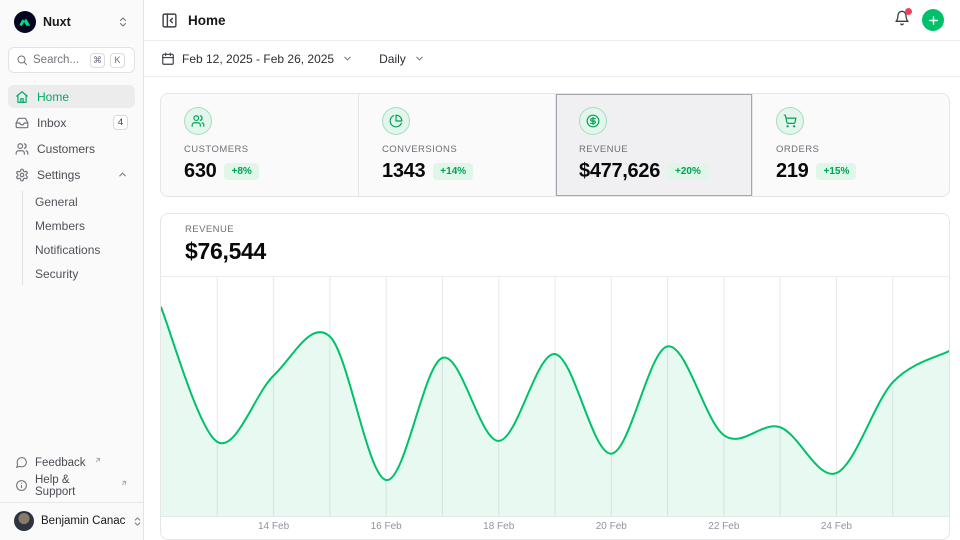 This screenshot has height=540, width=960. What do you see at coordinates (53, 96) in the screenshot?
I see `sidebar-item-label: Home` at bounding box center [53, 96].